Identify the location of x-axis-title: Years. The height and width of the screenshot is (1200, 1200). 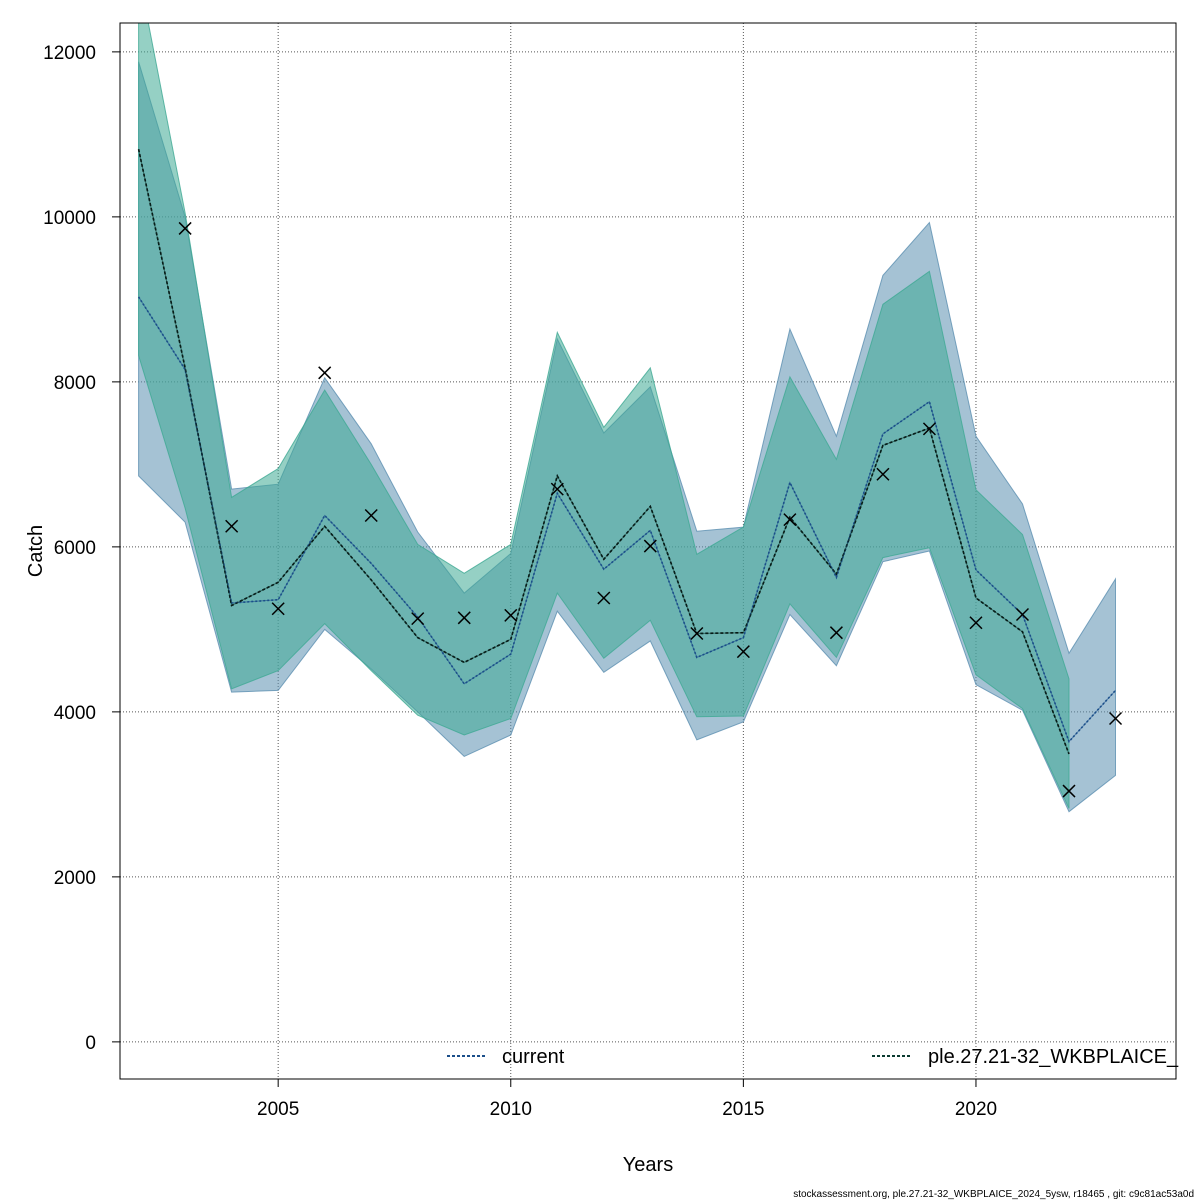
(648, 1165).